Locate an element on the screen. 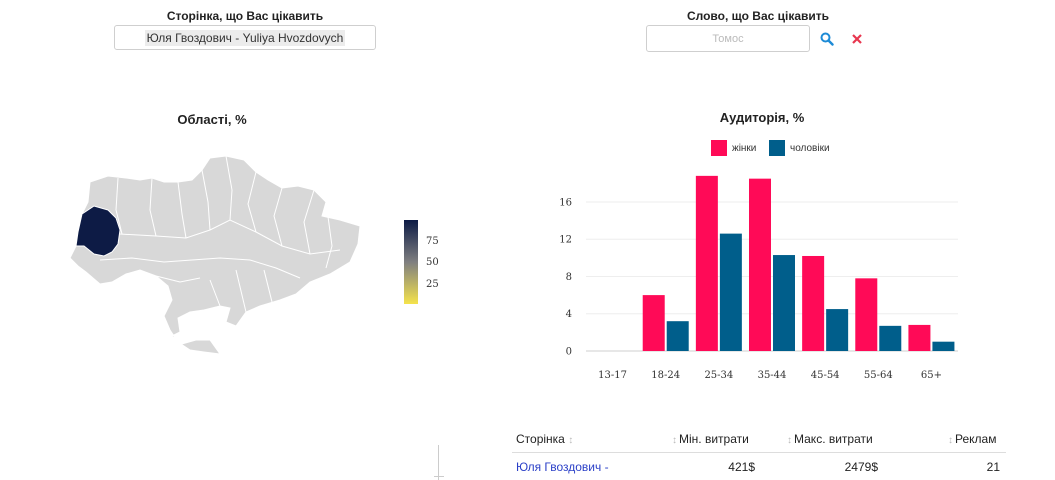 The height and width of the screenshot is (480, 1055). table-row-page-link: Юля Гвоздович - is located at coordinates (562, 467).